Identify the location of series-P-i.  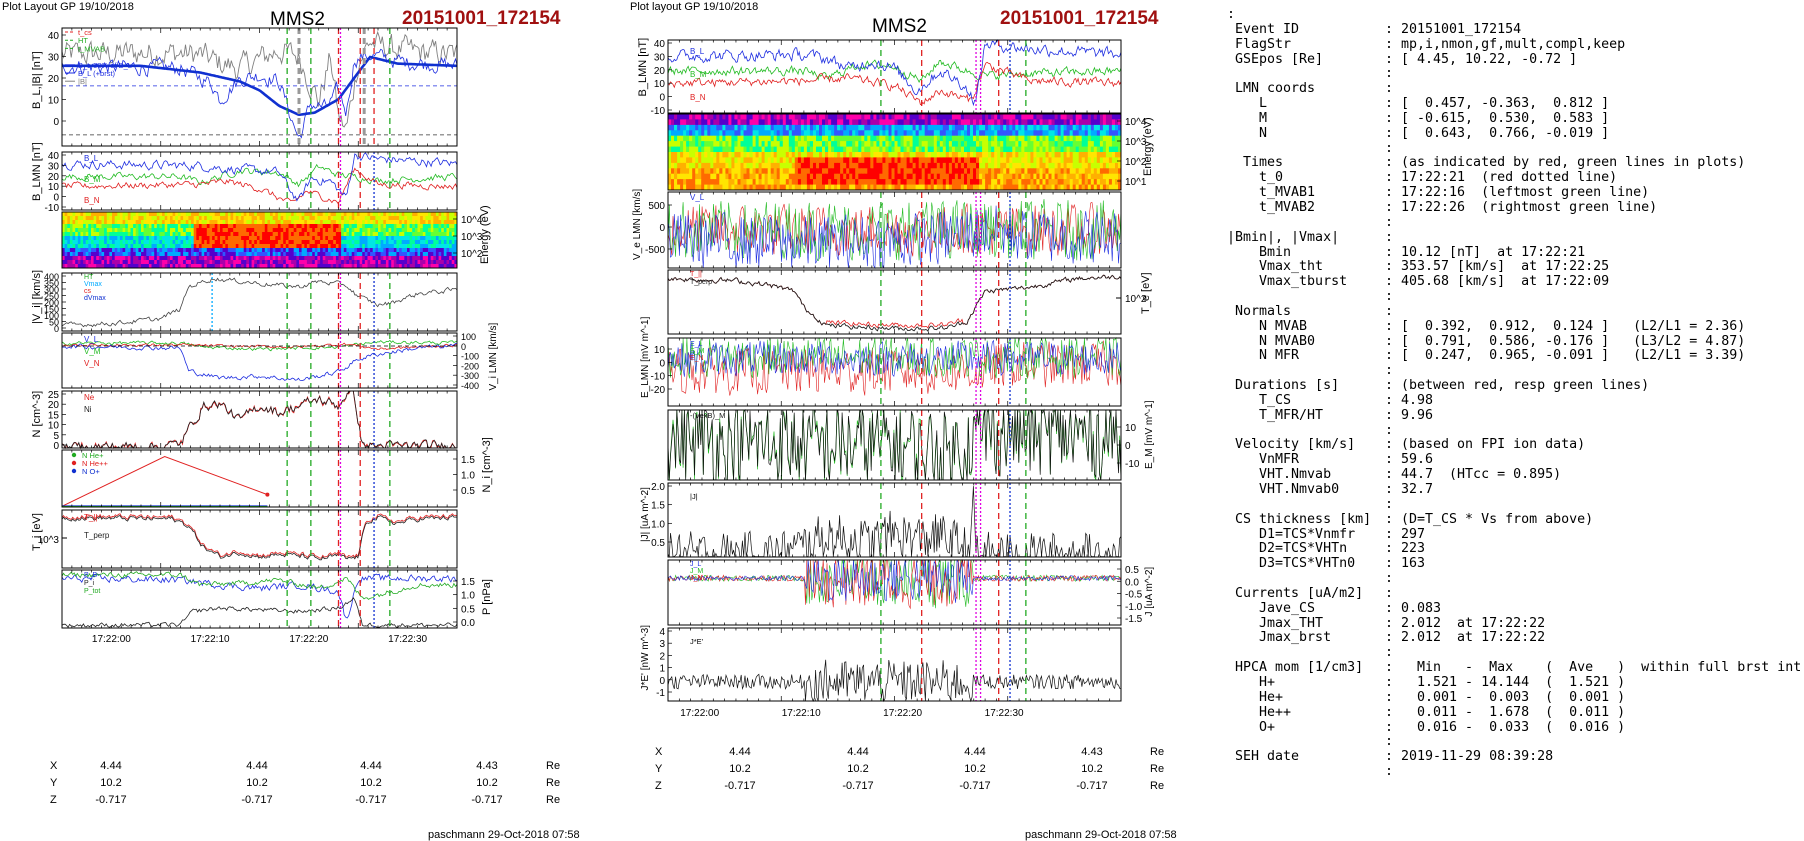
(259, 613).